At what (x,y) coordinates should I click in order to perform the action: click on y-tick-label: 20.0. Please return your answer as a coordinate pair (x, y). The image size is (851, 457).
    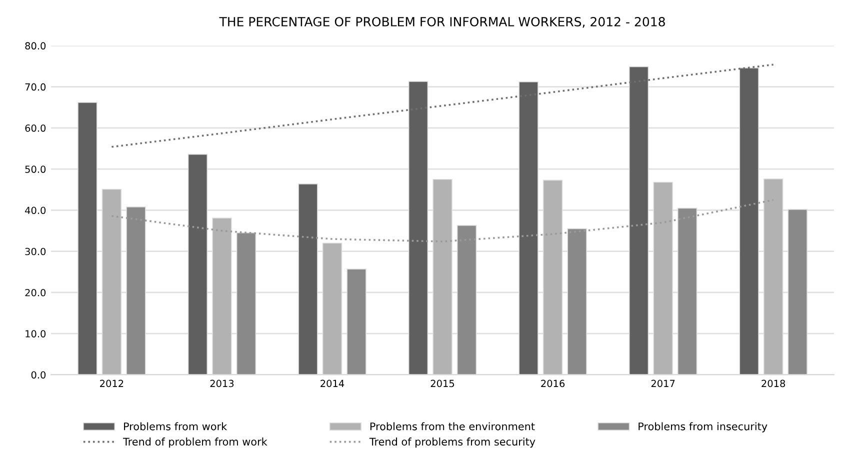
    Looking at the image, I should click on (35, 292).